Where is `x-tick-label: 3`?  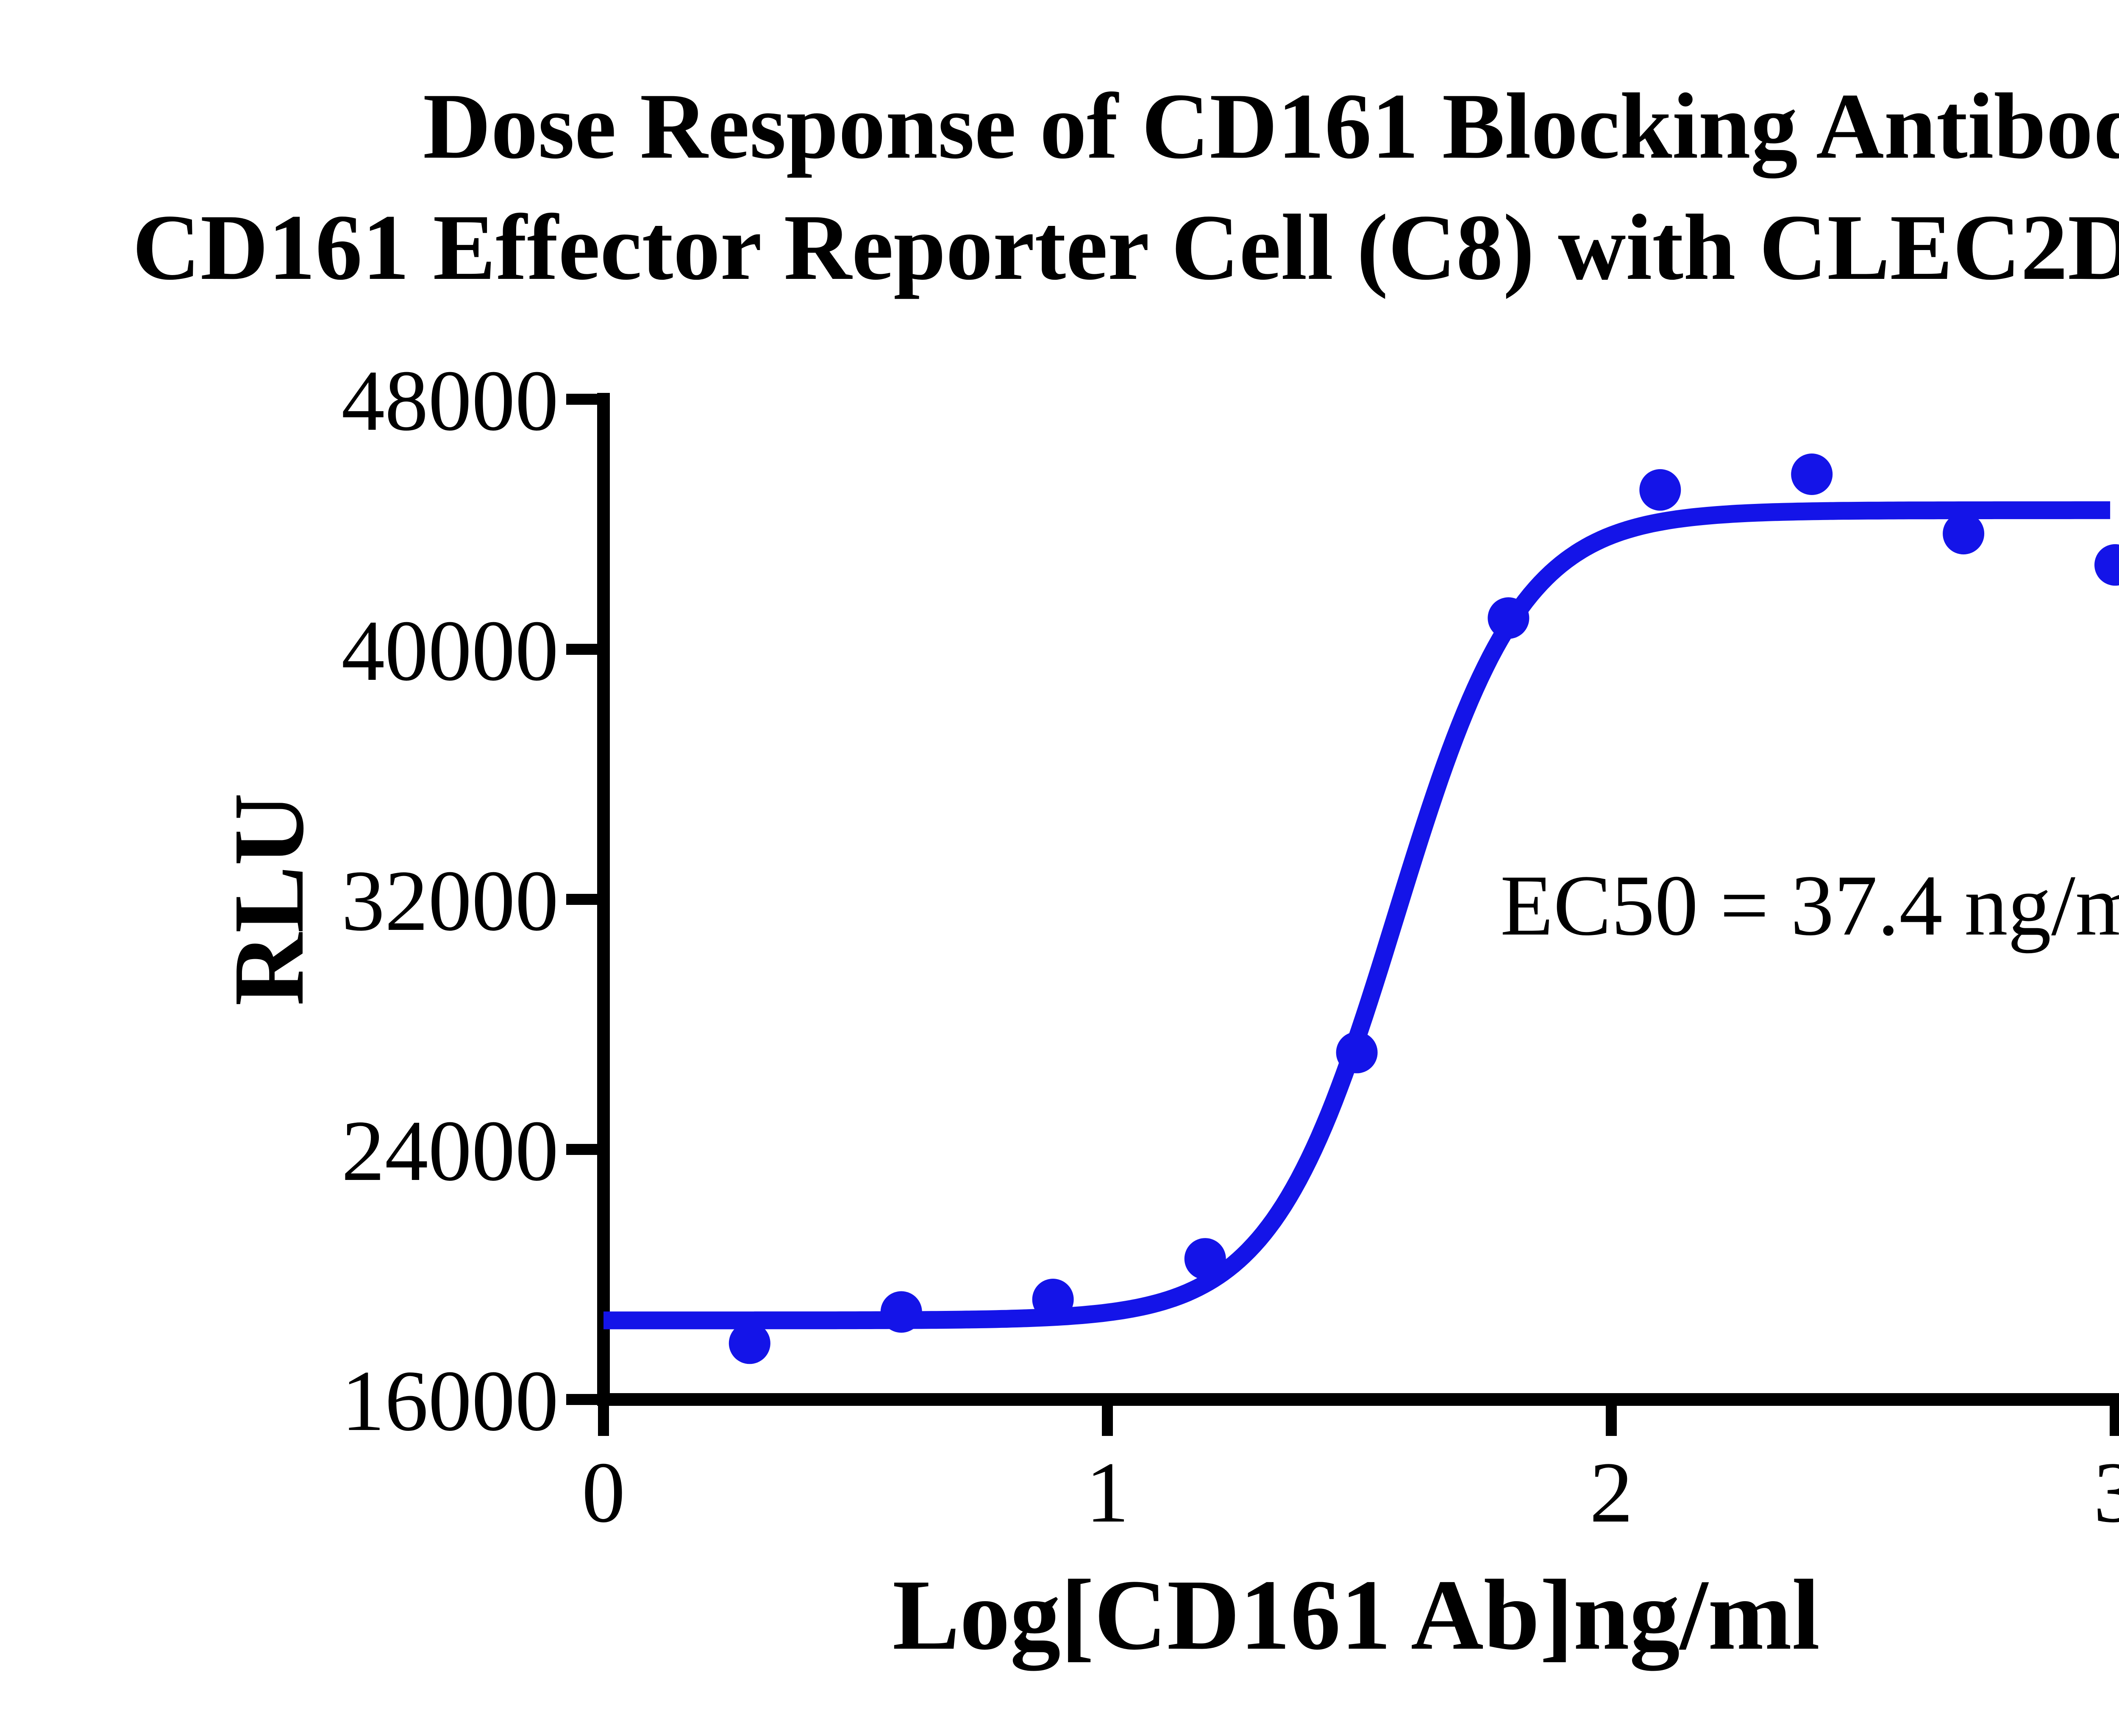 x-tick-label: 3 is located at coordinates (2106, 1492).